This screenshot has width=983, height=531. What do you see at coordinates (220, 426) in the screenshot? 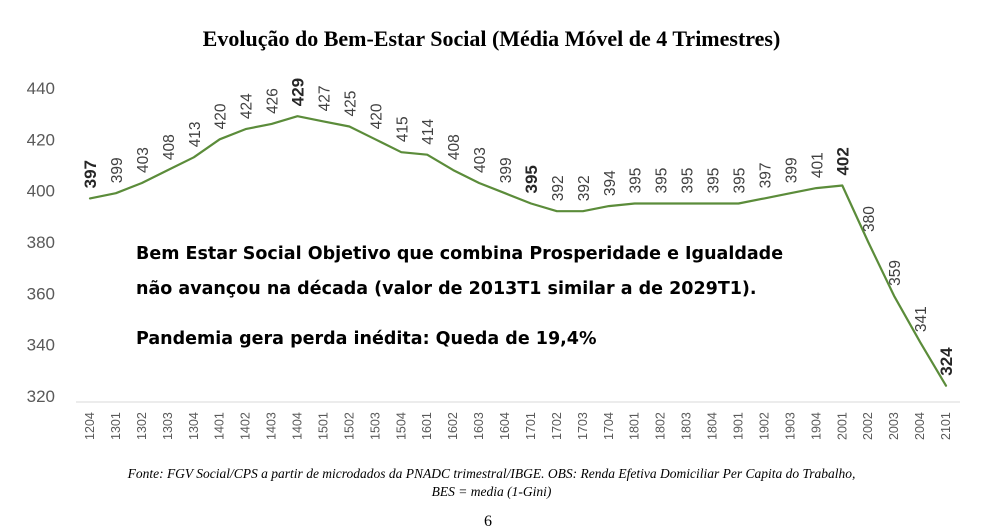
I see `x-tick-label: 1401` at bounding box center [220, 426].